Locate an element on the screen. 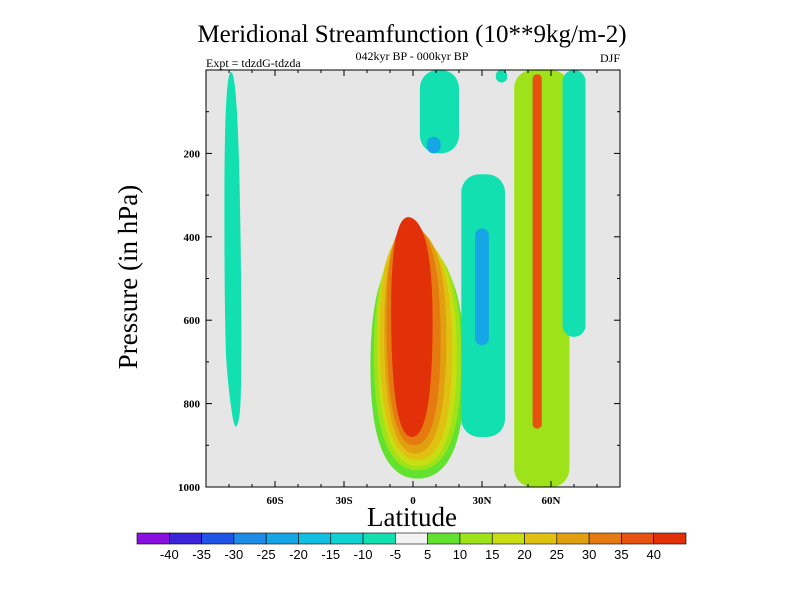 The width and height of the screenshot is (800, 600). colorbar-label: 30 is located at coordinates (589, 554).